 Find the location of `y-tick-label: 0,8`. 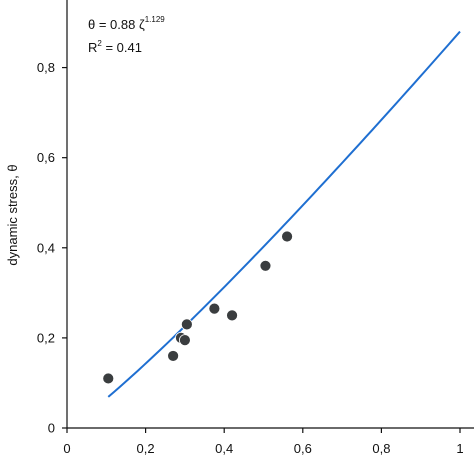

y-tick-label: 0,8 is located at coordinates (46, 67).